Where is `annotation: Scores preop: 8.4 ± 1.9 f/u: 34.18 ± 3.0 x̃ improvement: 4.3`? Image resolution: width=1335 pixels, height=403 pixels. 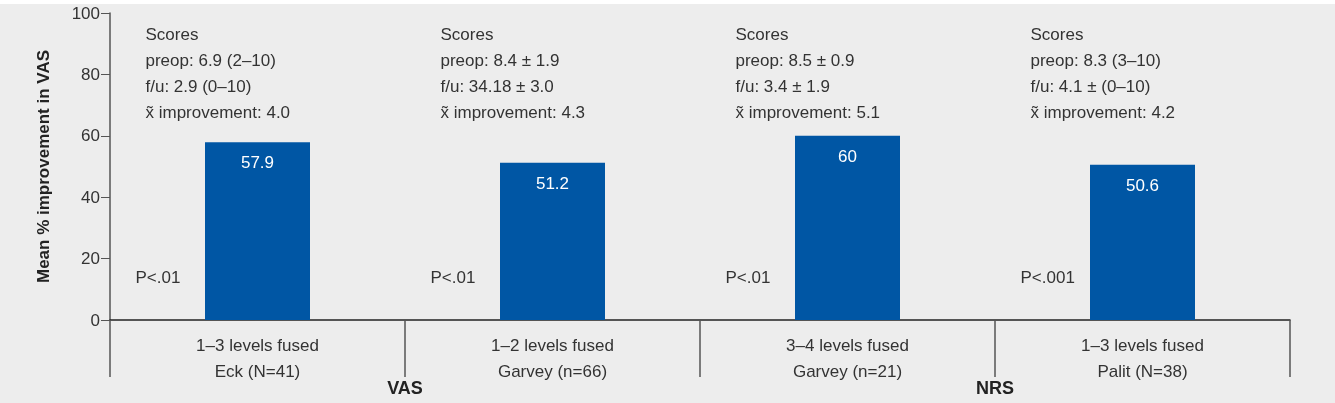
annotation: Scores preop: 8.4 ± 1.9 f/u: 34.18 ± 3.0 x̃ improvement: 4.3 is located at coordinates (513, 73).